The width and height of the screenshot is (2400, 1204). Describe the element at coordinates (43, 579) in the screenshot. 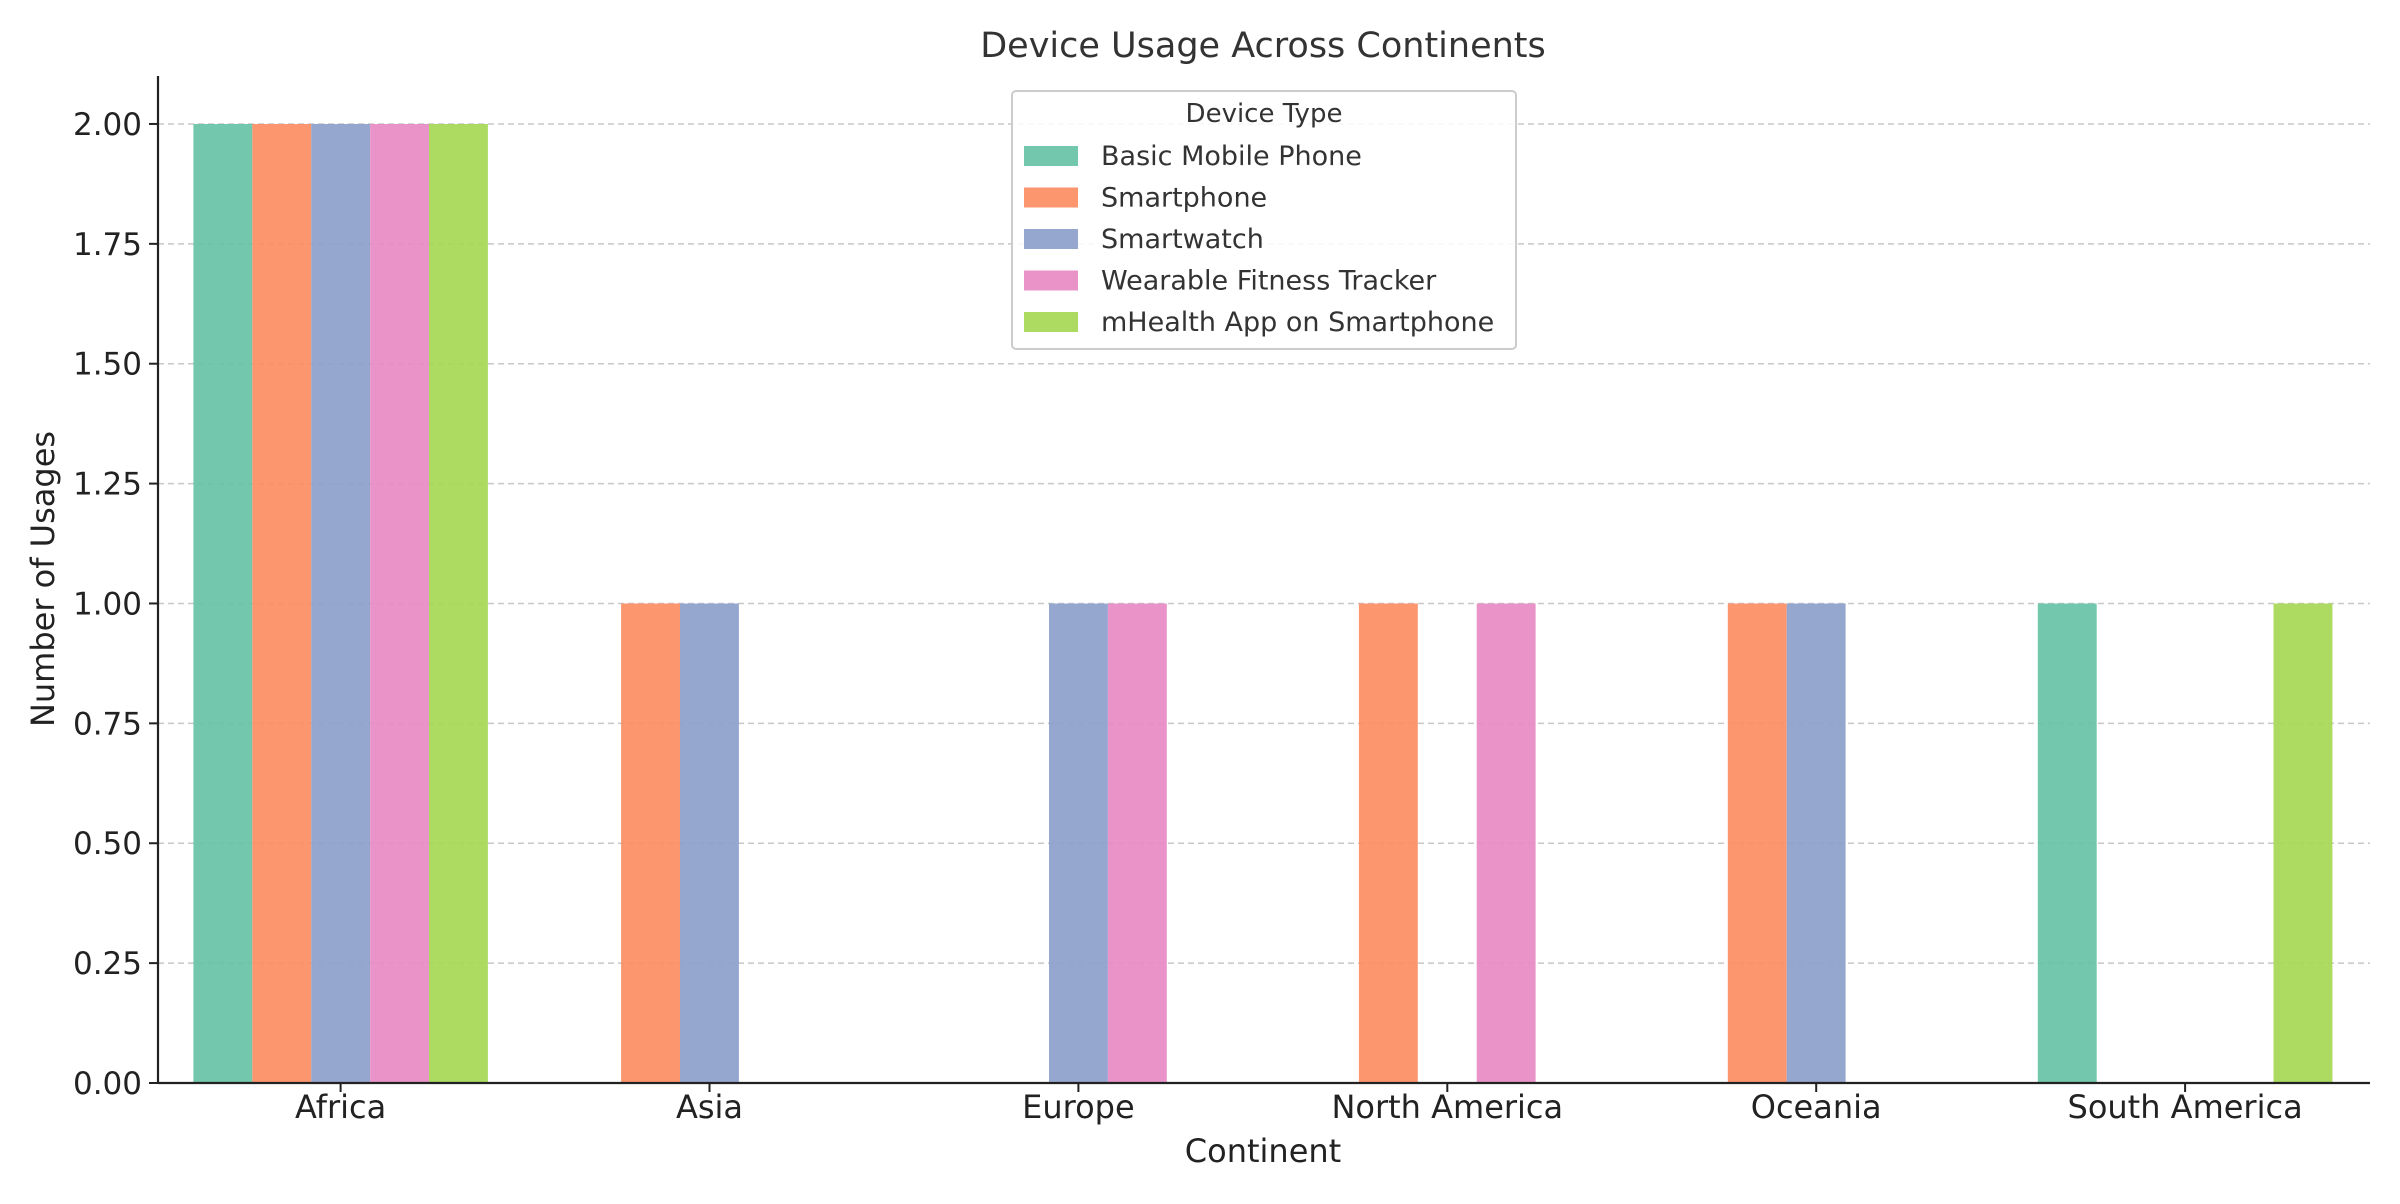

I see `y-axis-label: Number of Usages` at that location.